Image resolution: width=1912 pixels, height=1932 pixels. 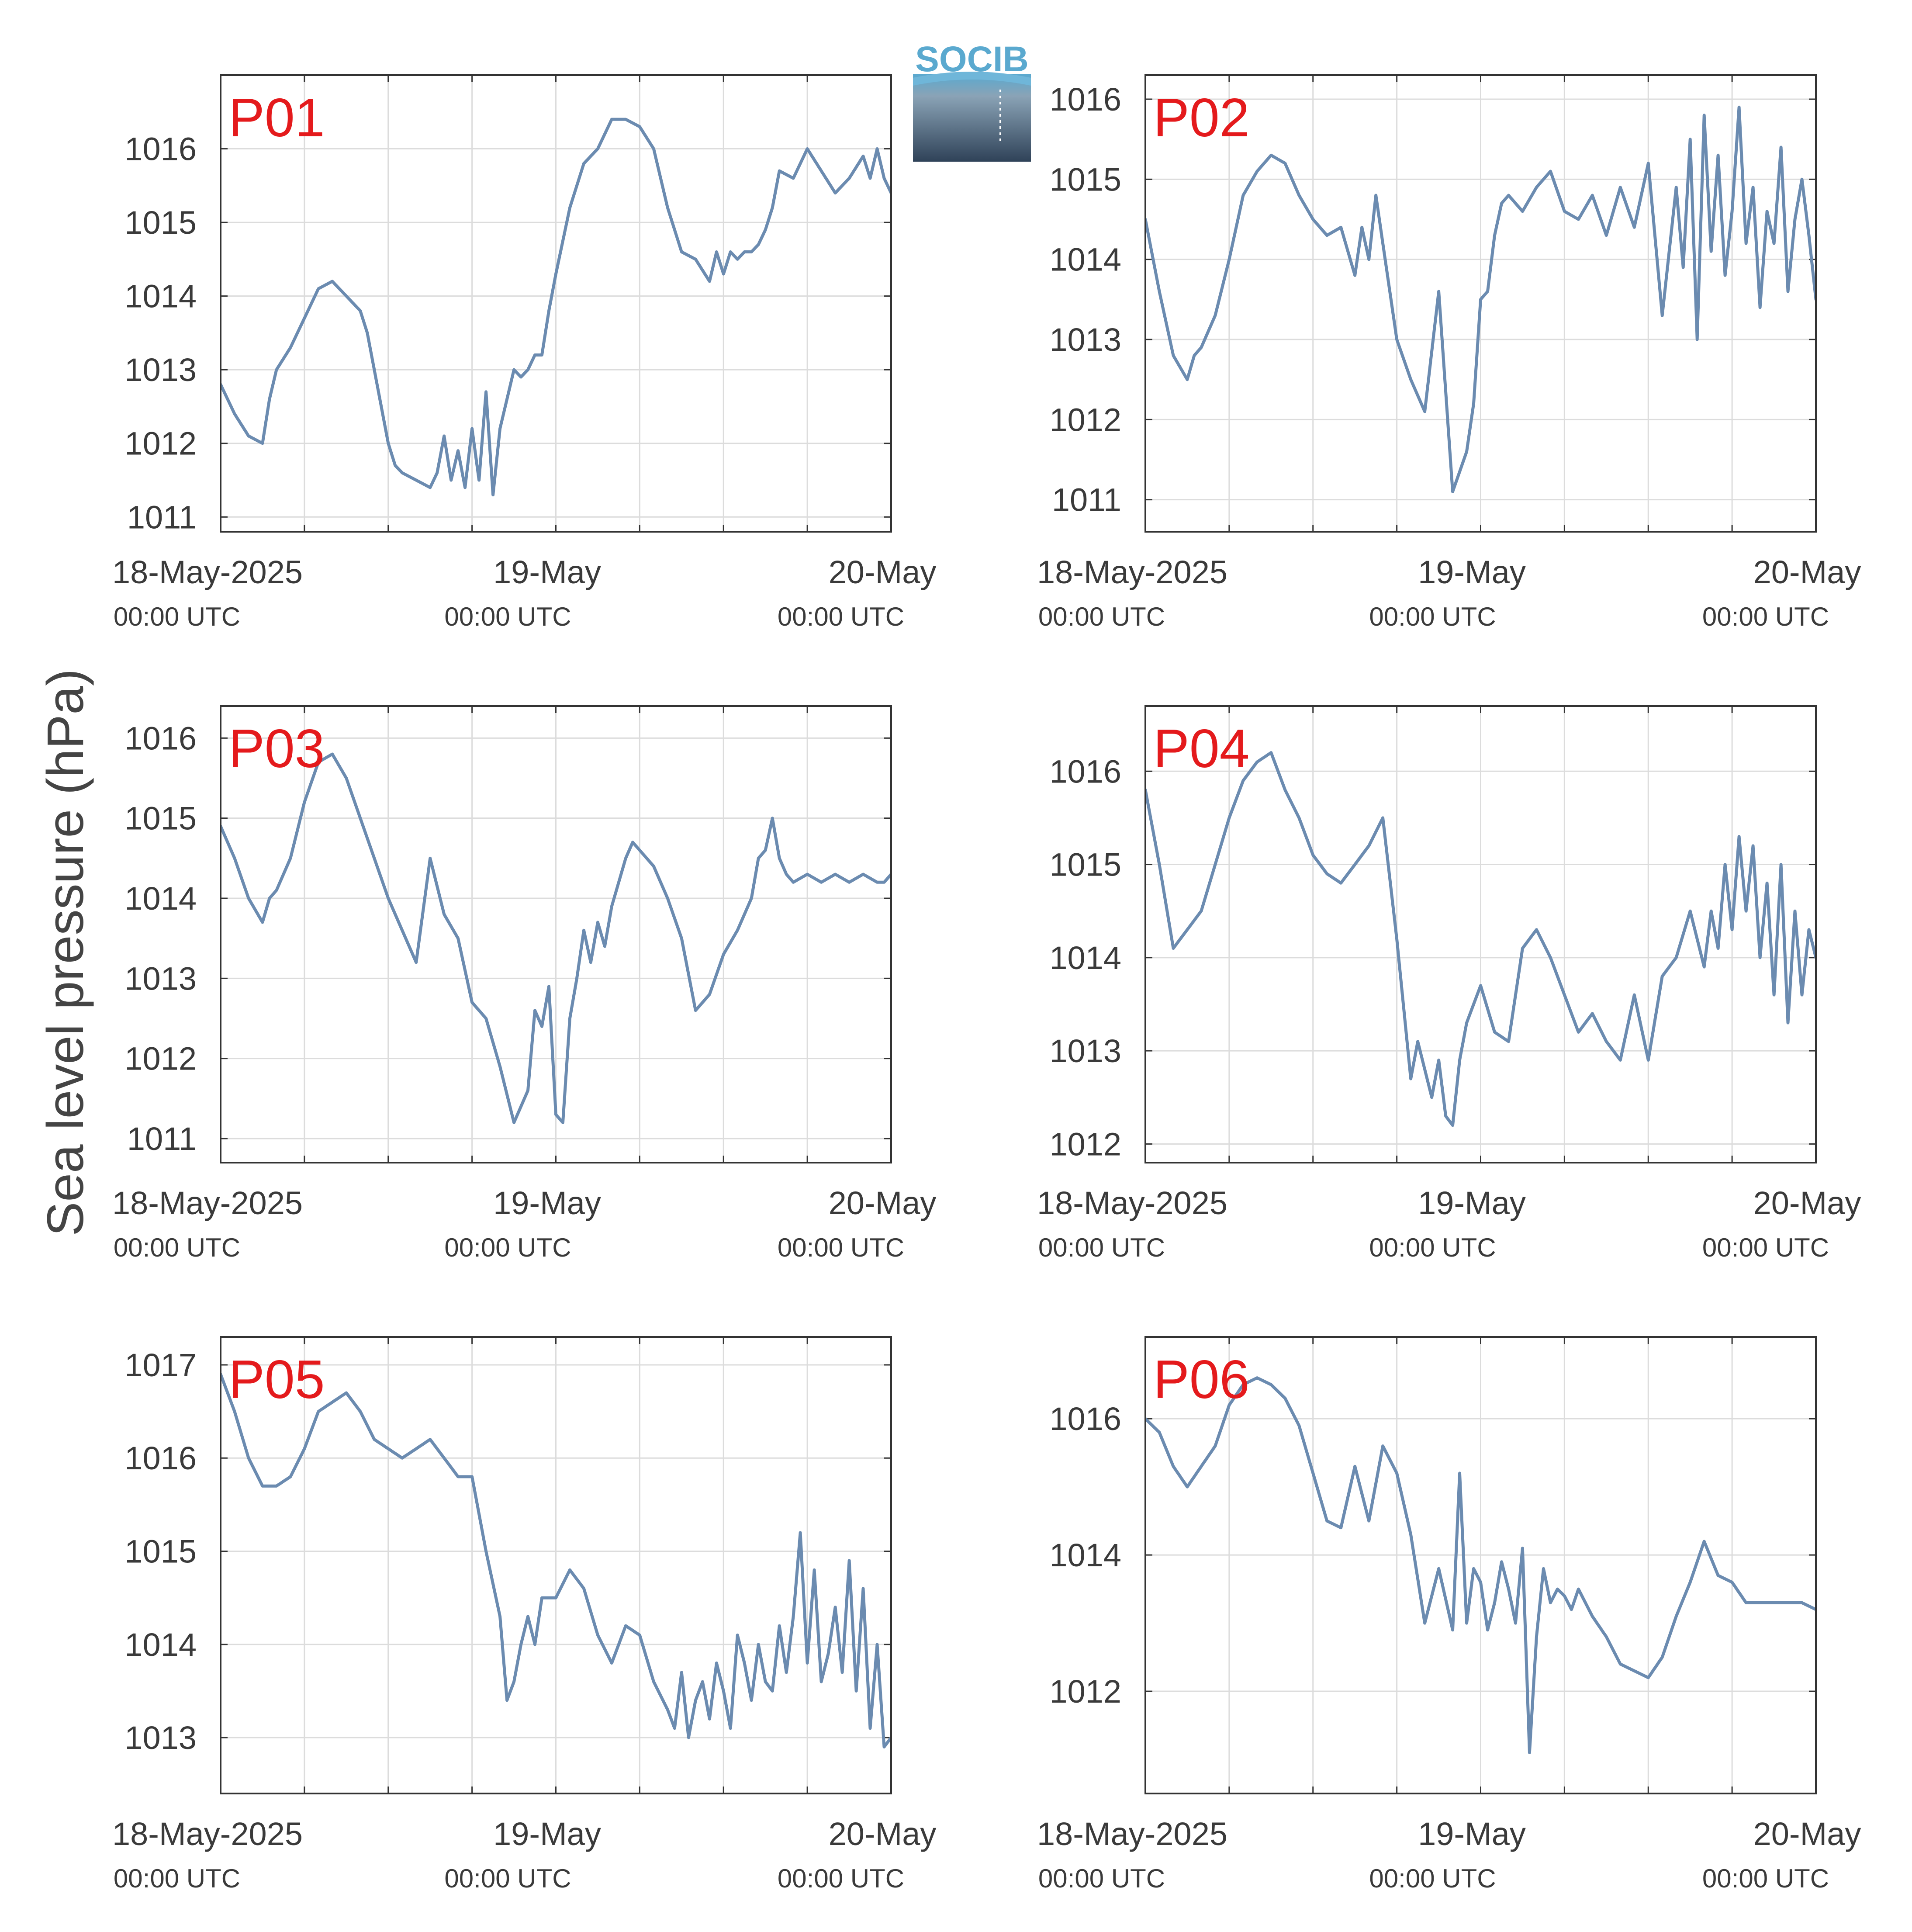 What do you see at coordinates (276, 118) in the screenshot?
I see `panel-label: P01` at bounding box center [276, 118].